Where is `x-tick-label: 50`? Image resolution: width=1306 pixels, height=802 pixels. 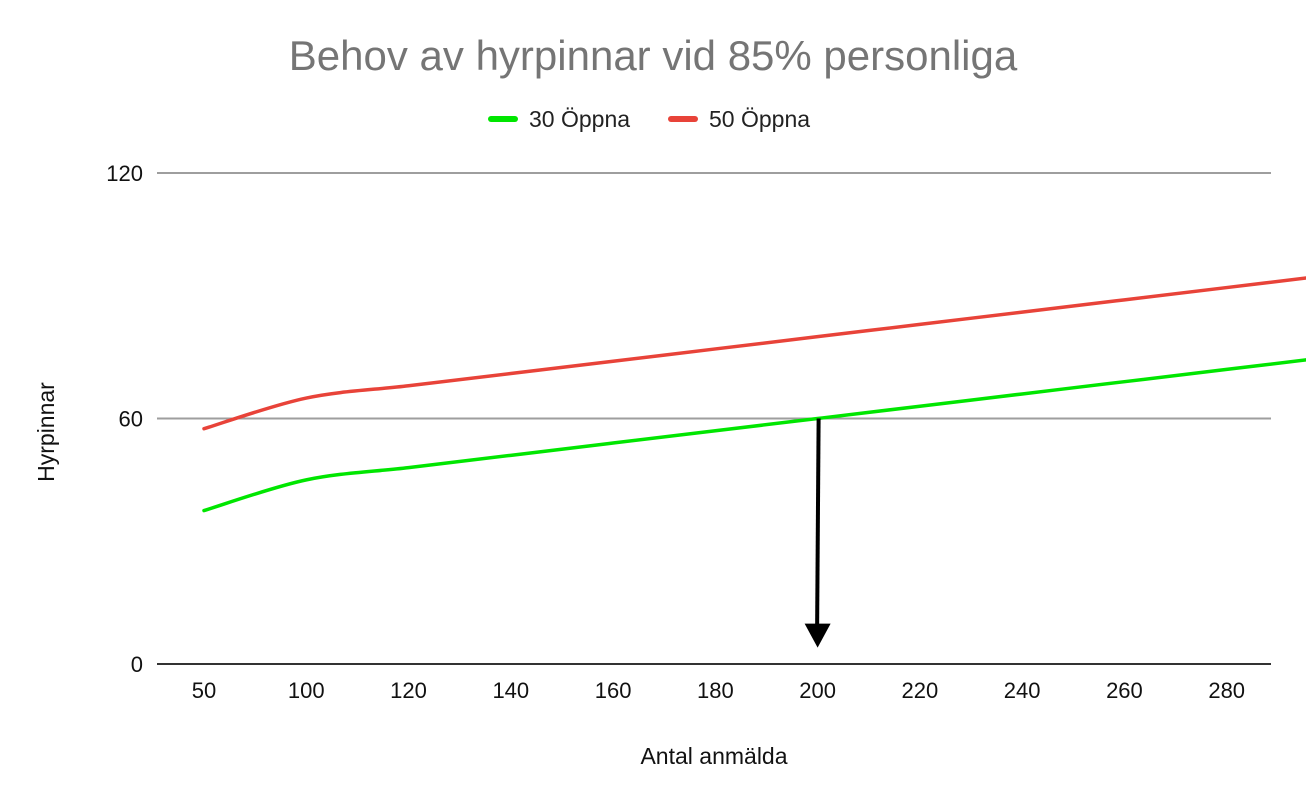 x-tick-label: 50 is located at coordinates (204, 690).